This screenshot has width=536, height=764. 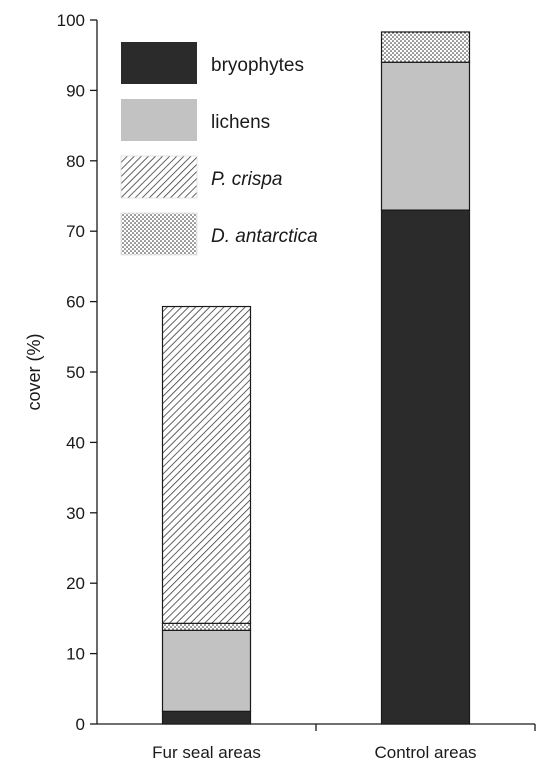 What do you see at coordinates (316, 742) in the screenshot?
I see `x-axis: Fur seal areas Control areas` at bounding box center [316, 742].